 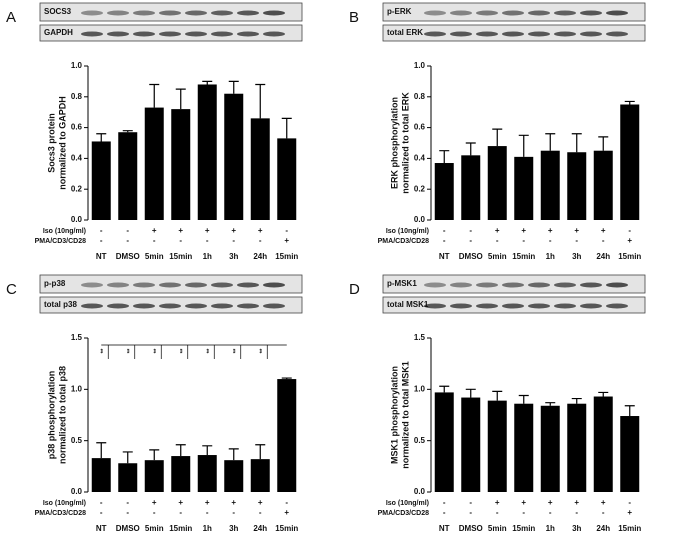 I want to click on y-tick-label: 0.2, so click(x=420, y=188).